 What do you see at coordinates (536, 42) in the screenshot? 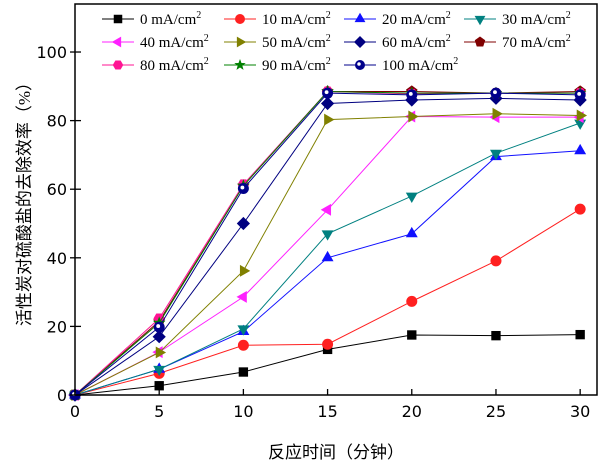
I see `legend-label: 70 mA/cm2` at bounding box center [536, 42].